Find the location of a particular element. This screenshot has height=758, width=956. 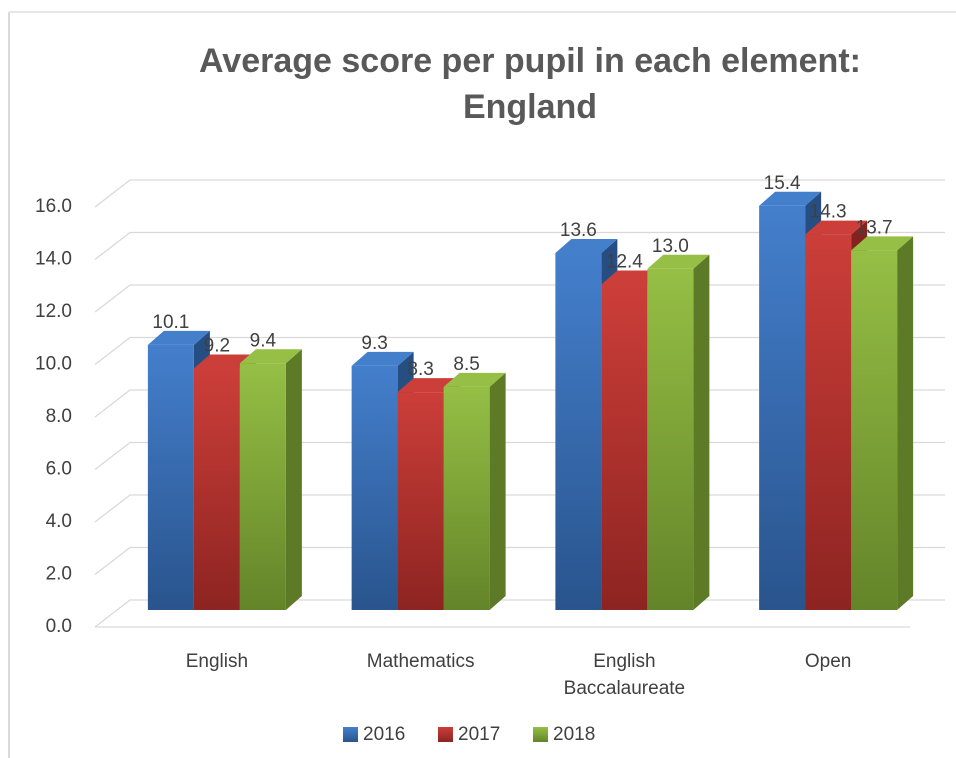

y-tick-label: 6.0 is located at coordinates (59, 469).